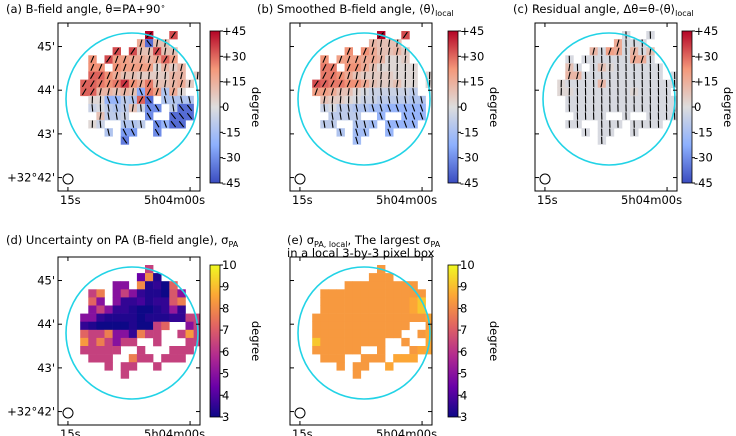  What do you see at coordinates (355, 10) in the screenshot?
I see `panel-title: (b) Smoothed B-field angle, ⟨θ⟩local` at bounding box center [355, 10].